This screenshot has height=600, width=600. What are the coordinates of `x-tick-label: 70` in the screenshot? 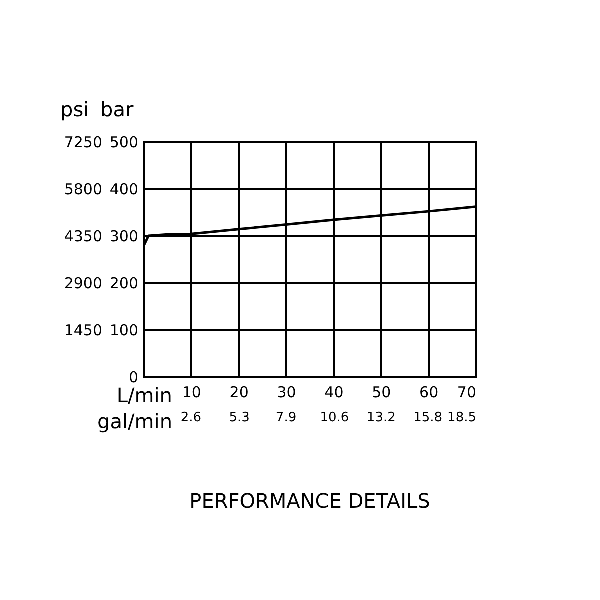 It's located at (466, 393).